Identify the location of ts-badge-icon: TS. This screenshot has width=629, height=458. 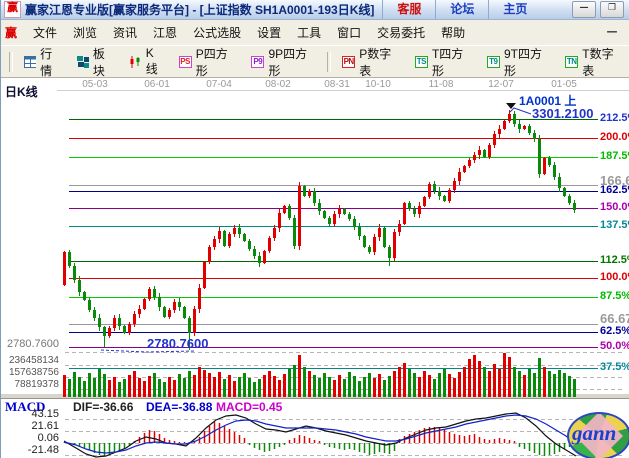
(421, 61).